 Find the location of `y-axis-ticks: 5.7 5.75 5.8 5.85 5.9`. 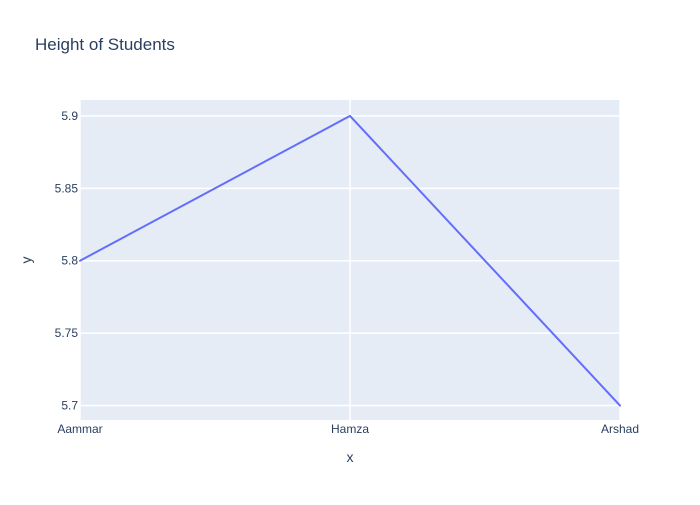

y-axis-ticks: 5.7 5.75 5.8 5.85 5.9 is located at coordinates (67, 261).